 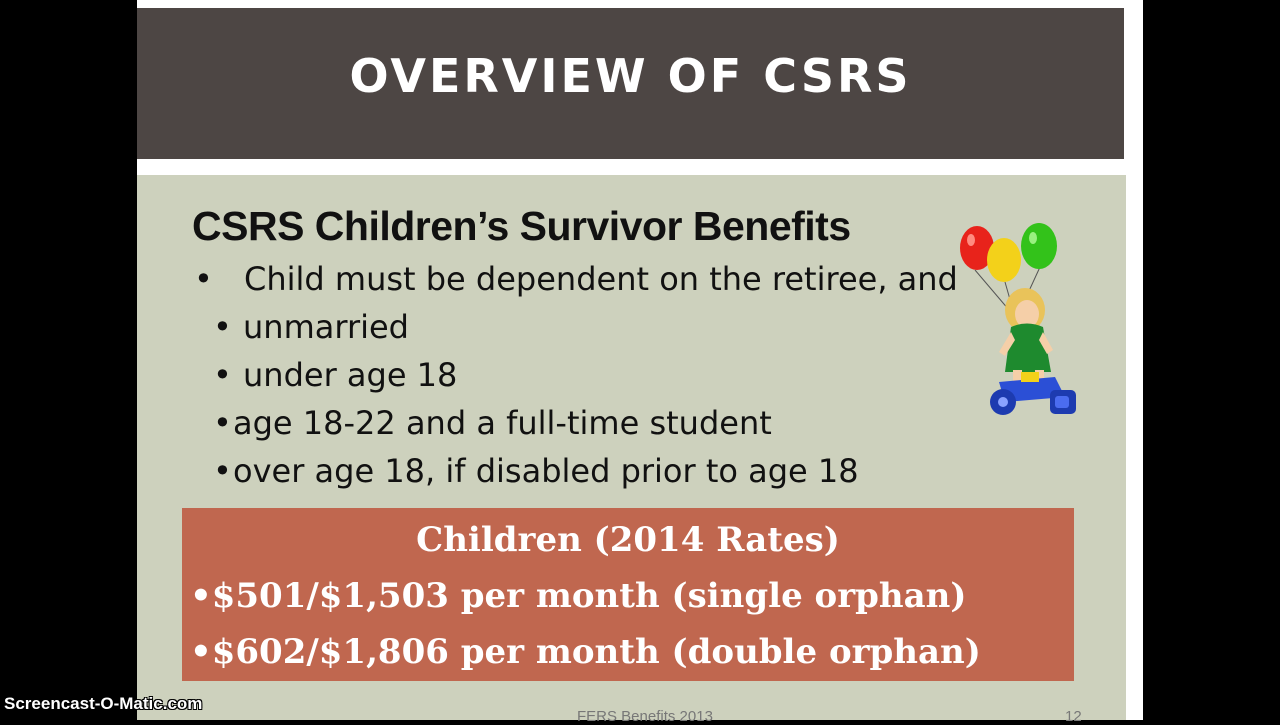 I want to click on rates-line-double-orphan: •$602/$1,806 per month (double orphan), so click(x=585, y=652).